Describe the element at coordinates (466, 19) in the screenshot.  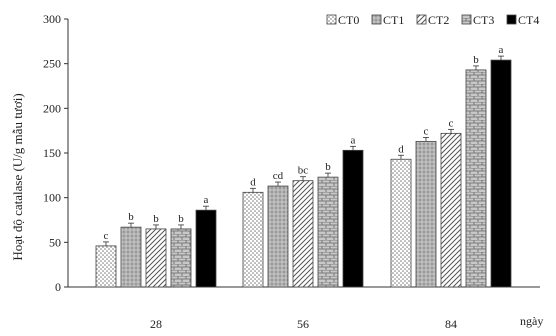
I see `legend-swatch-ct3` at that location.